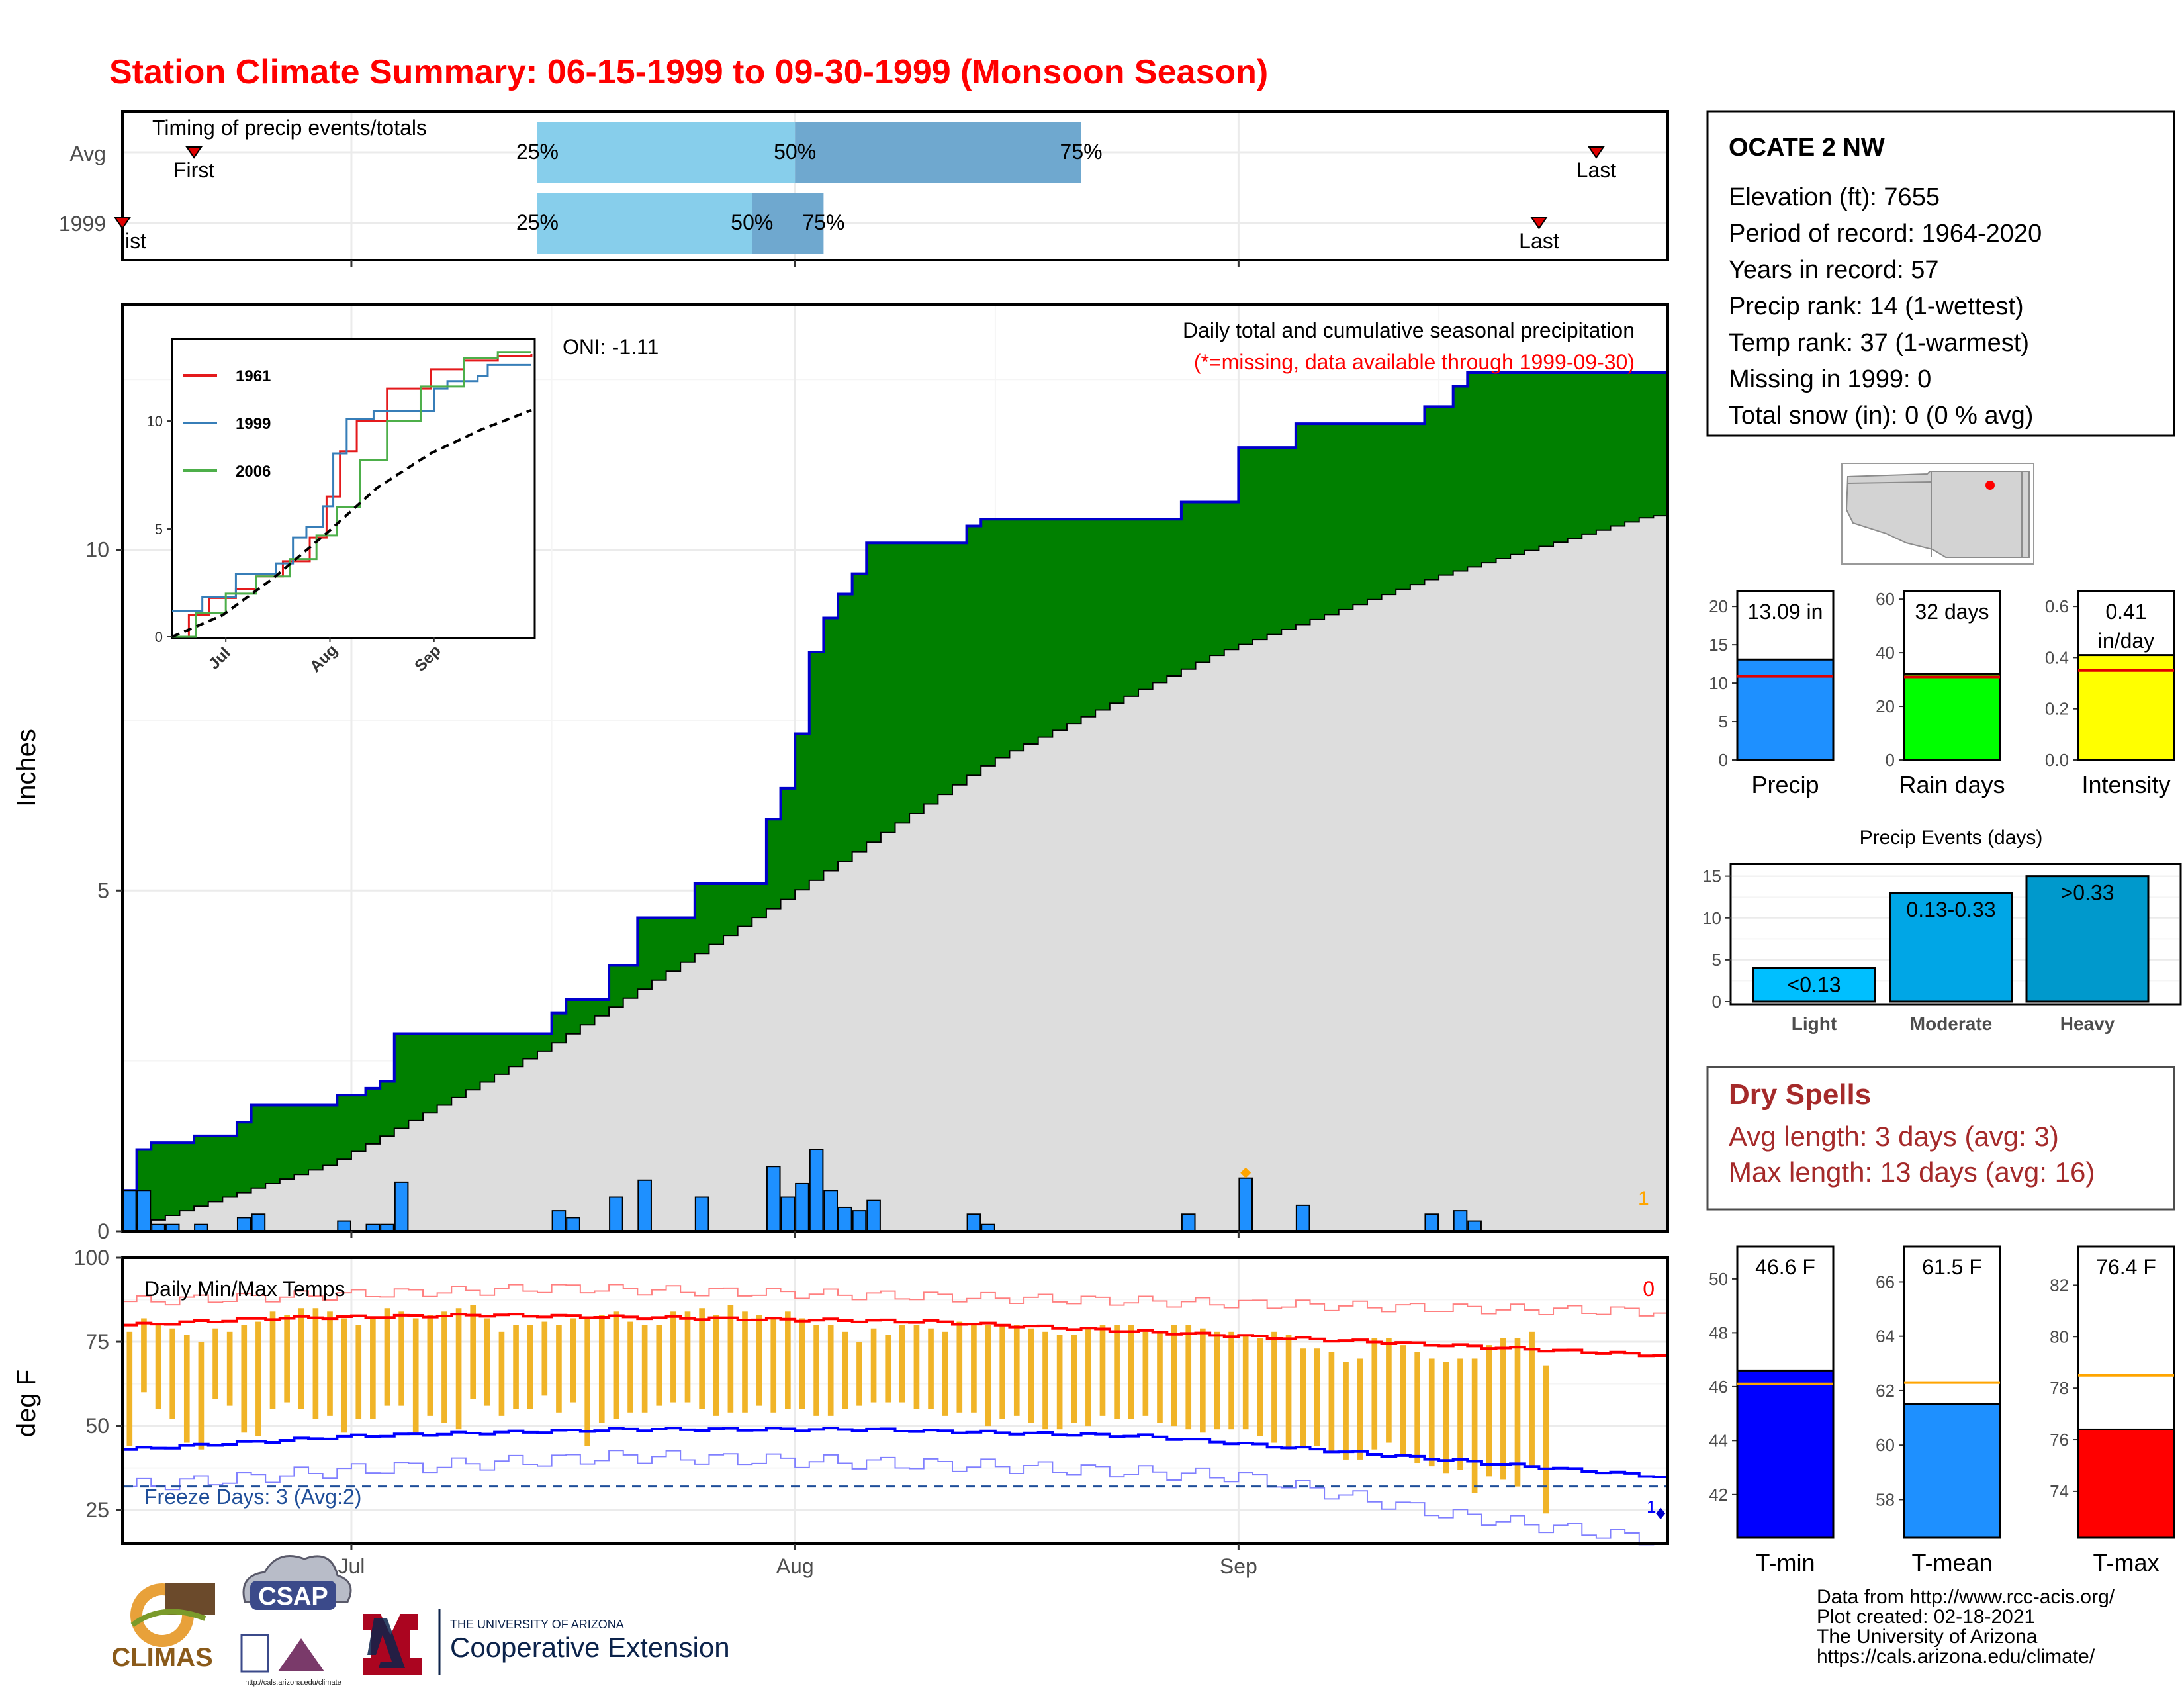 The height and width of the screenshot is (1688, 2184). What do you see at coordinates (1786, 709) in the screenshot?
I see `precip-summary-value-bar` at bounding box center [1786, 709].